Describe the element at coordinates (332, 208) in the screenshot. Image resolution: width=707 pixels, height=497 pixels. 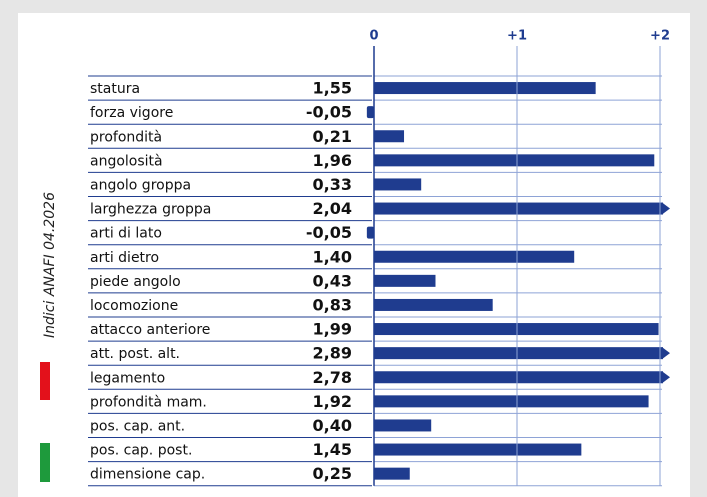
I see `value-label: 2,04` at that location.